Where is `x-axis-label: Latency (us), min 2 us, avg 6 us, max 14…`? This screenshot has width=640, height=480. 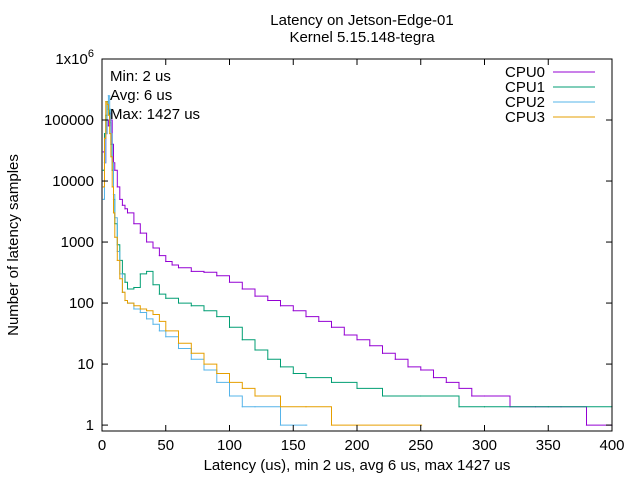
x-axis-label: Latency (us), min 2 us, avg 6 us, max 14… is located at coordinates (357, 465).